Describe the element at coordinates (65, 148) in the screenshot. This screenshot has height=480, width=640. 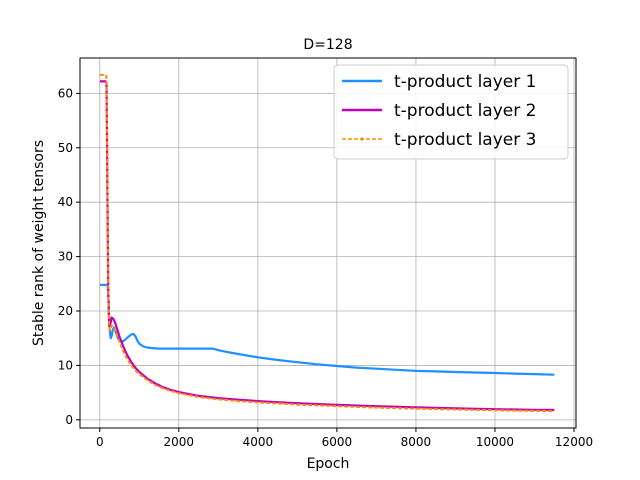
I see `y-tick-label: 50` at that location.